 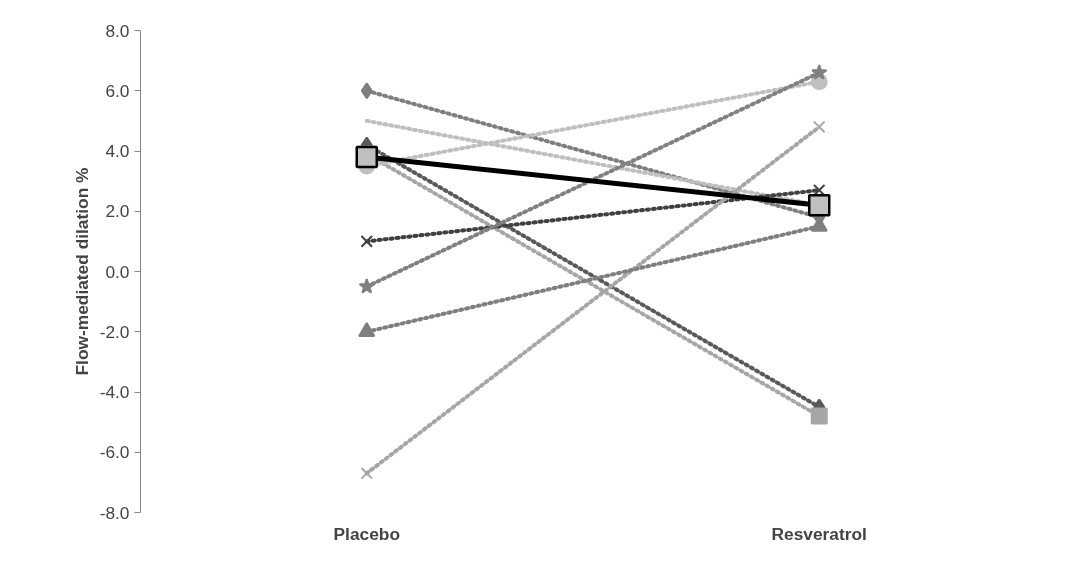 What do you see at coordinates (117, 90) in the screenshot?
I see `y-tick-label: 6.0` at bounding box center [117, 90].